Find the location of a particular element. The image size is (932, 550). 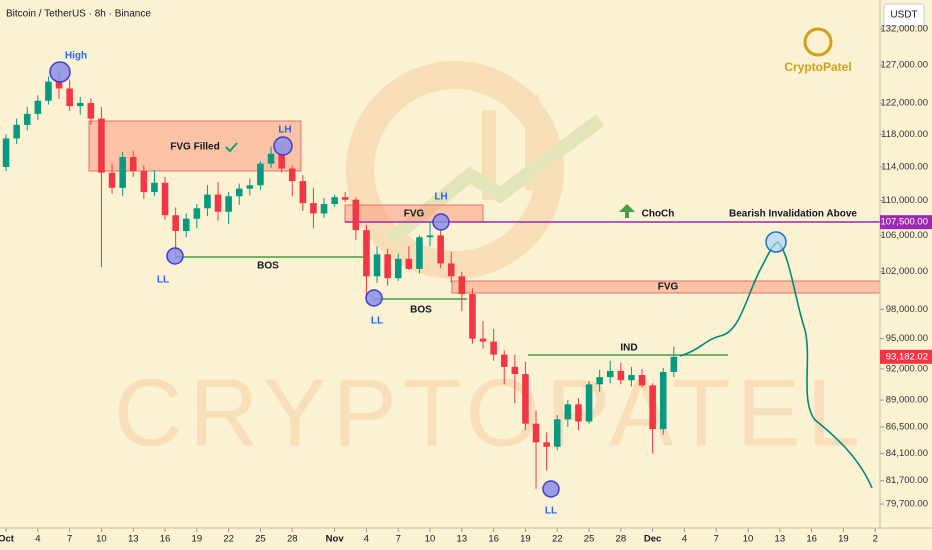

y-tick-label: 114,000.00 is located at coordinates (904, 166).